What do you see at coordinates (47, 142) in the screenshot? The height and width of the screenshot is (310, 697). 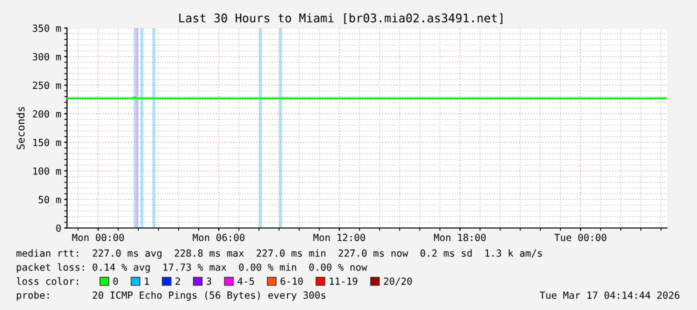 I see `y-tick-label: 150 m` at bounding box center [47, 142].